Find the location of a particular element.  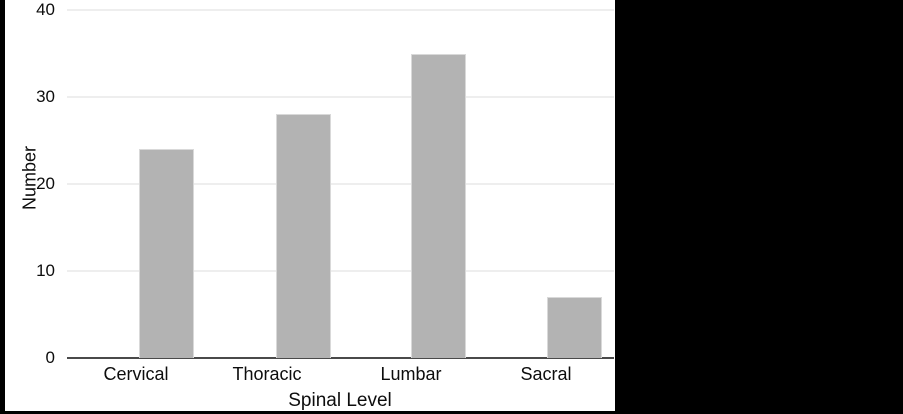

y-tick-label-0: 0 is located at coordinates (50, 357).